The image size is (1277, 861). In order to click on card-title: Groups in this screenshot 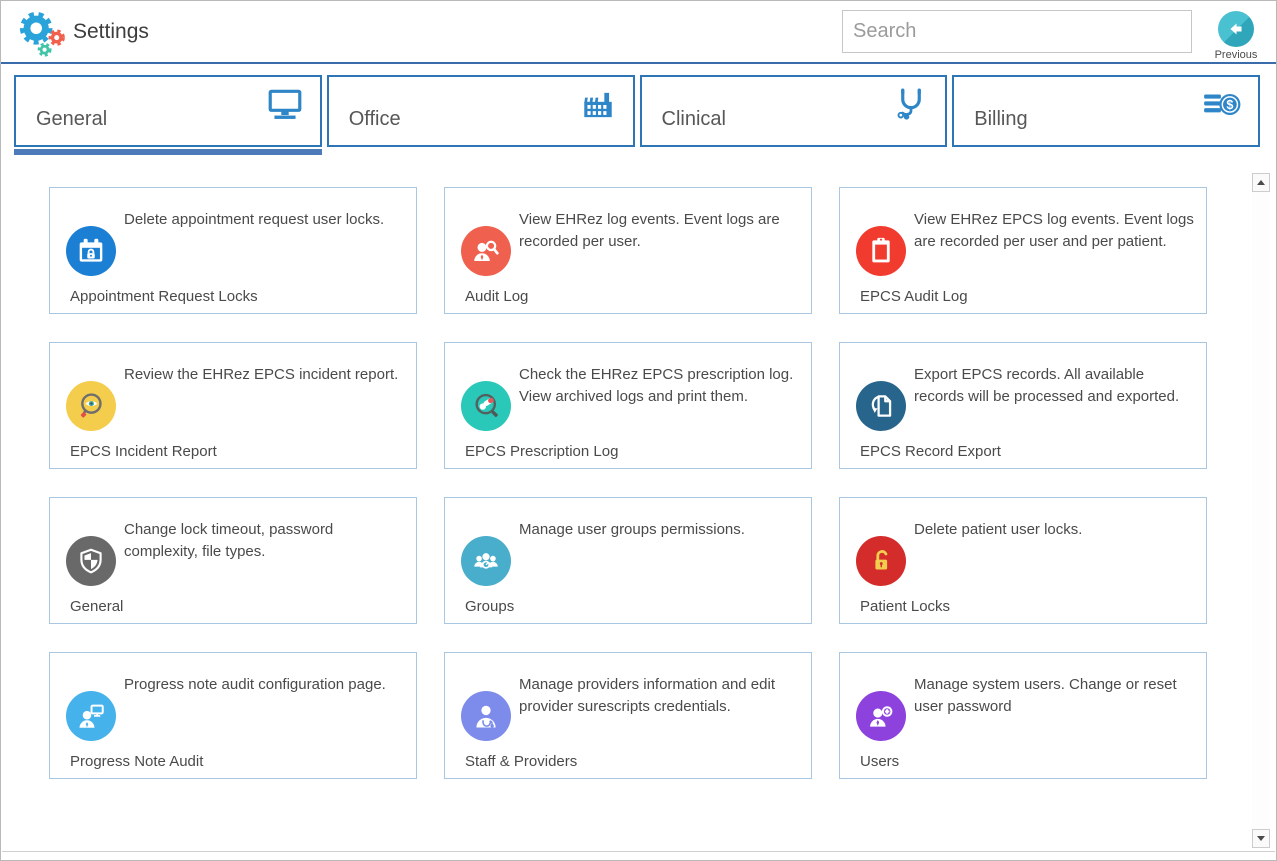, I will do `click(490, 606)`.